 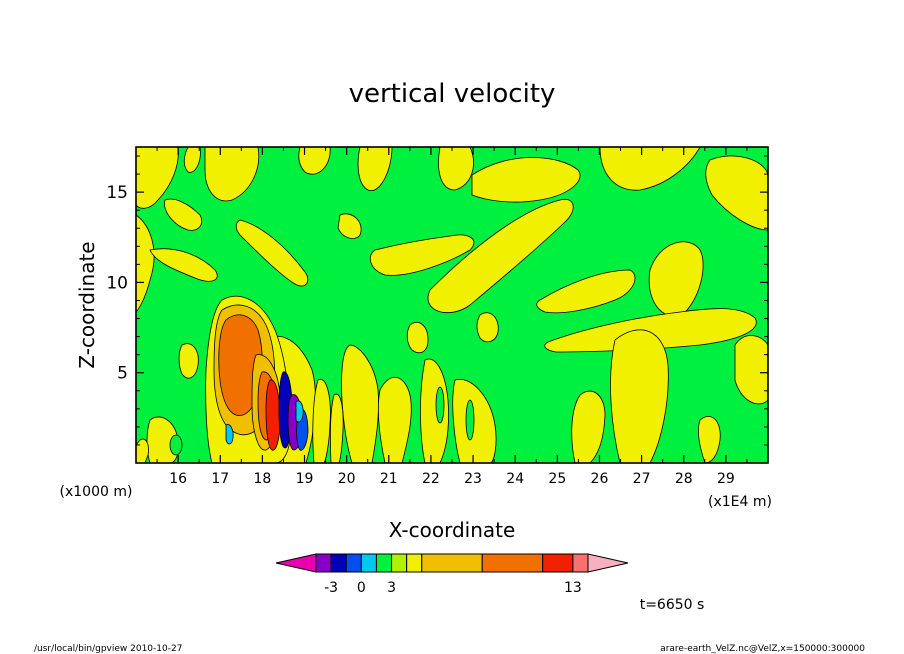 I want to click on y-scale-note: (x1000 m), so click(x=96, y=492).